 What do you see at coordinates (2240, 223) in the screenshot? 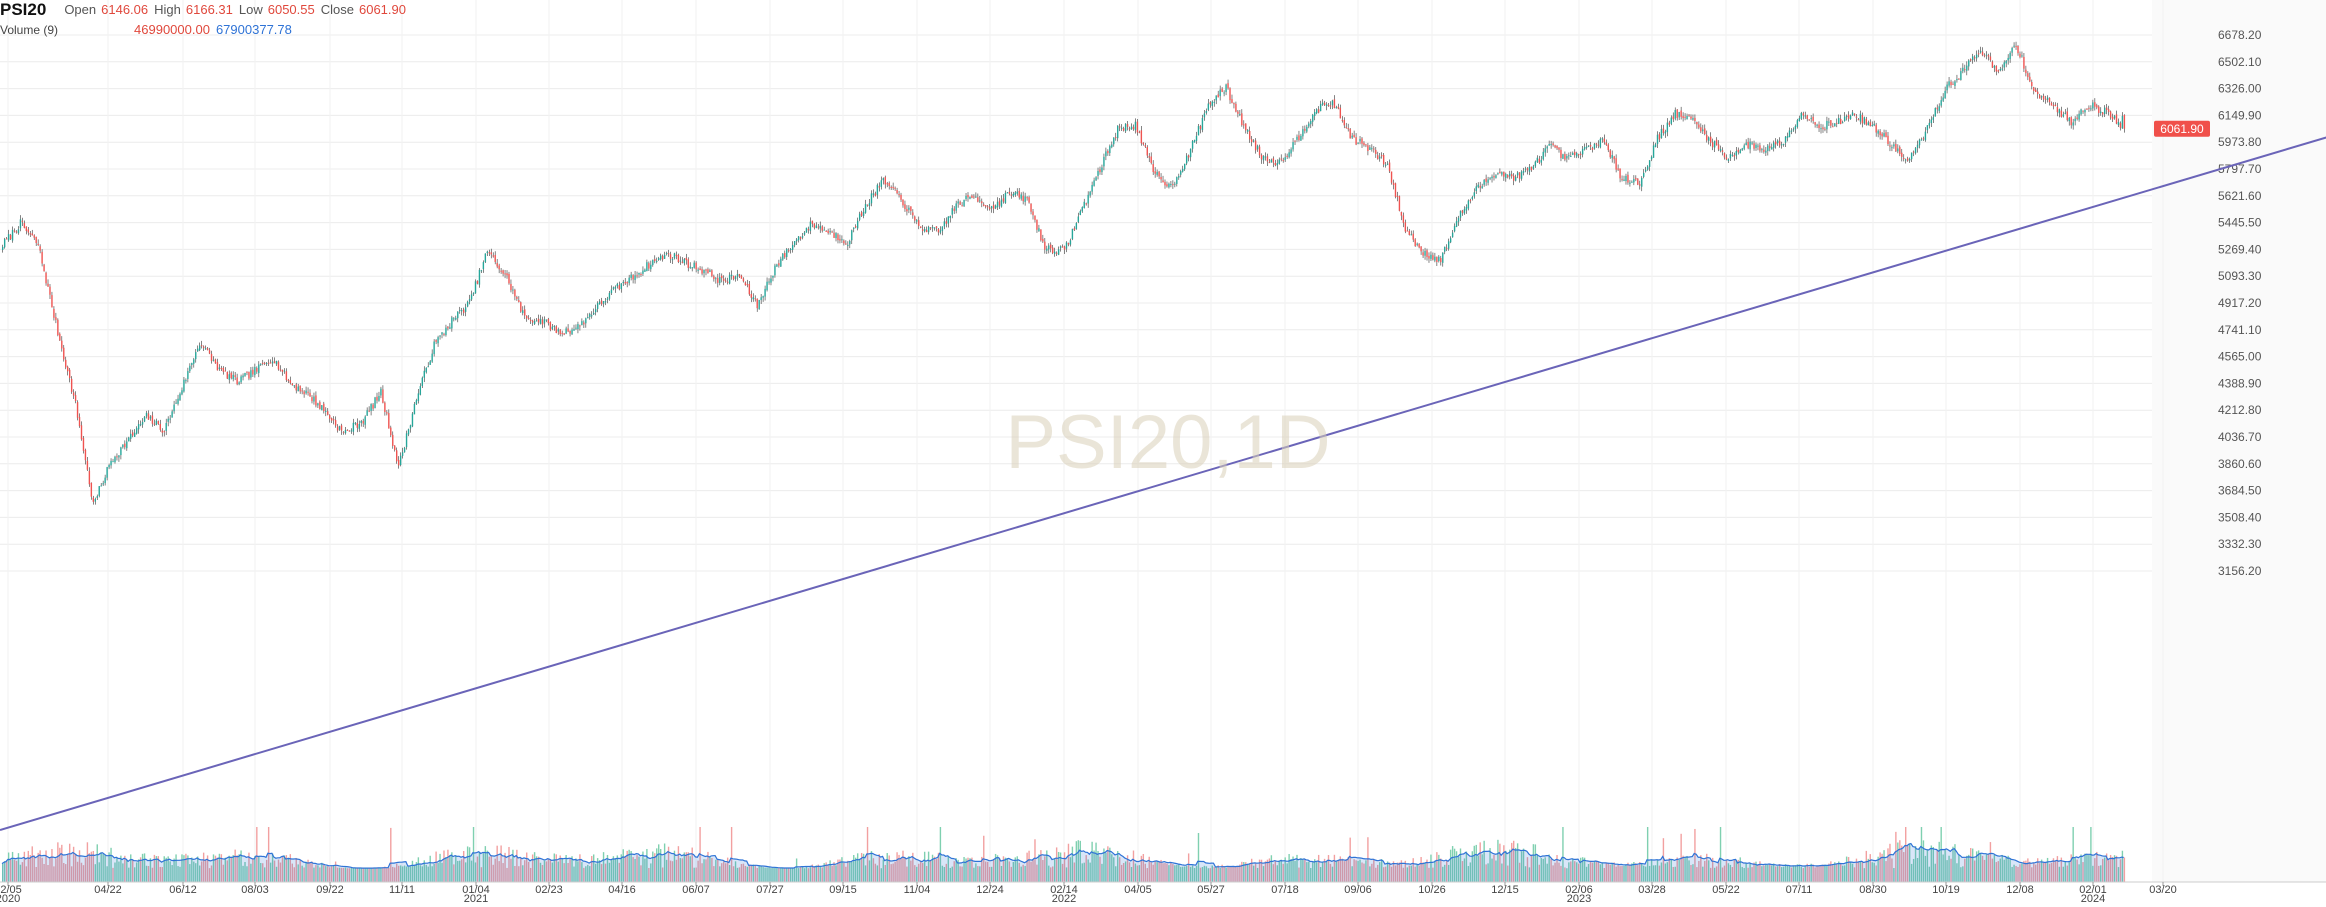
I see `y-tick-label: 5445.50` at bounding box center [2240, 223].